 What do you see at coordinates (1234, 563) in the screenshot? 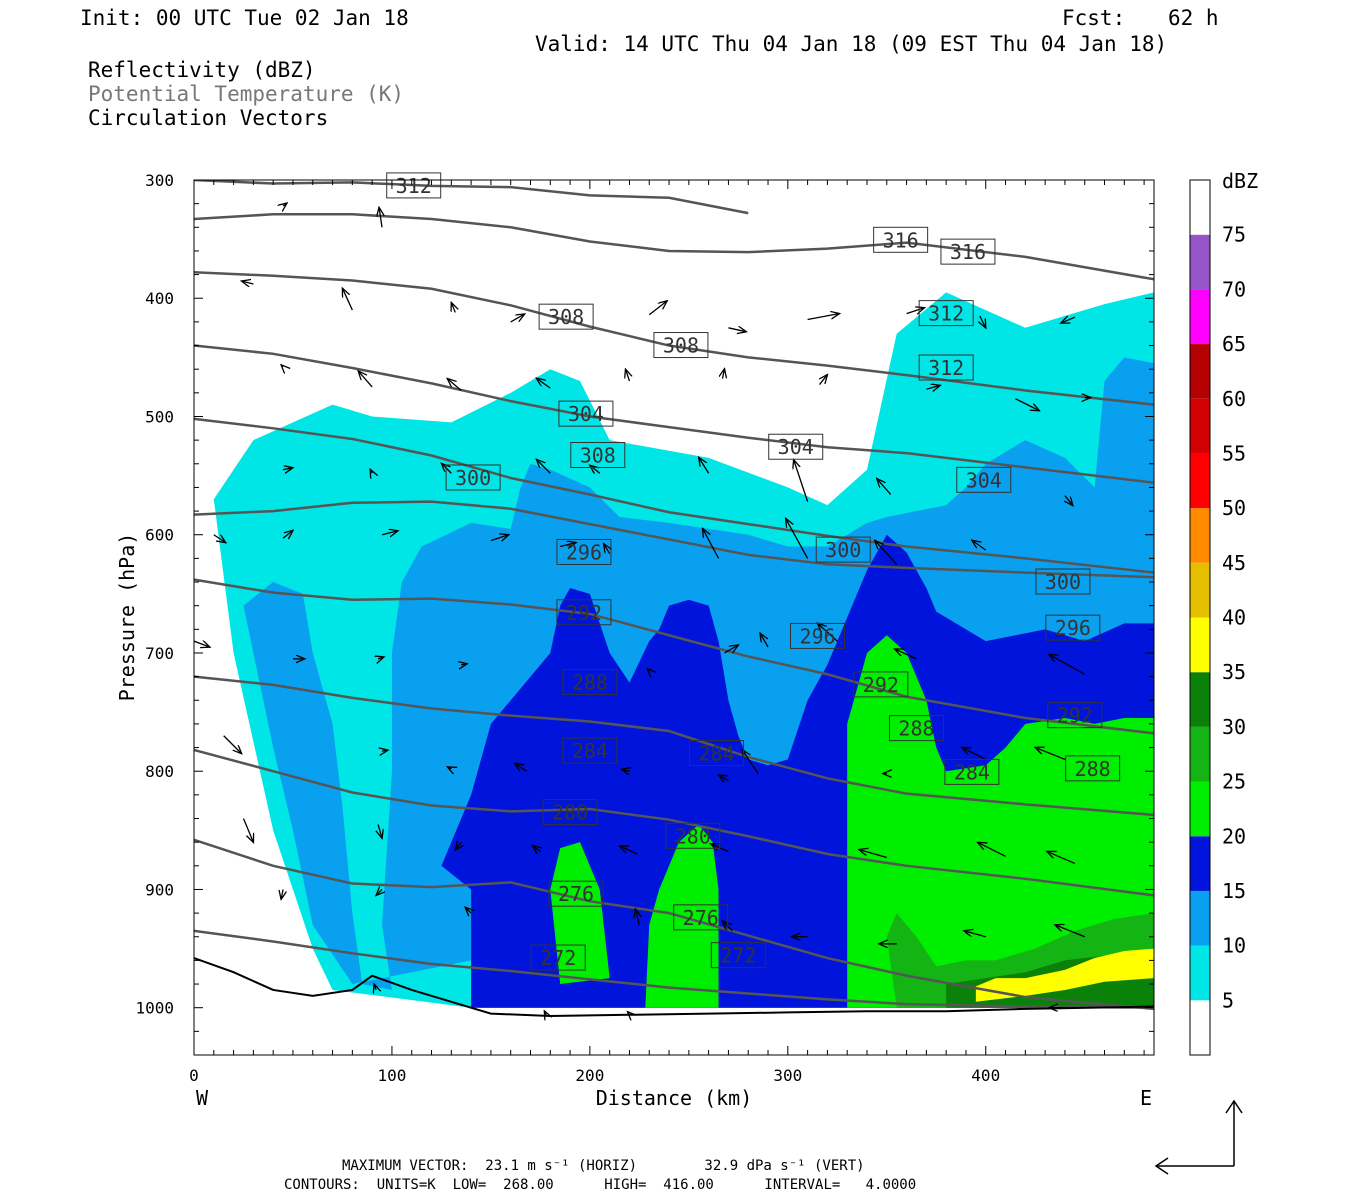
I see `colorbar-tick-label: 45` at bounding box center [1234, 563].